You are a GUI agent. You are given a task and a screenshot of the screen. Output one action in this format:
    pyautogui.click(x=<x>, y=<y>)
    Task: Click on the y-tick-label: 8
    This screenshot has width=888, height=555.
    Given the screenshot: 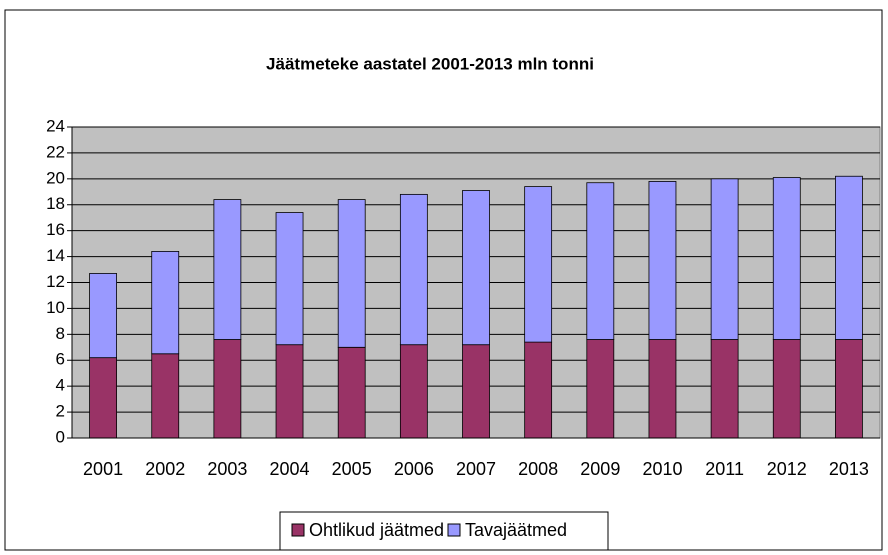 What is the action you would take?
    pyautogui.click(x=60, y=333)
    